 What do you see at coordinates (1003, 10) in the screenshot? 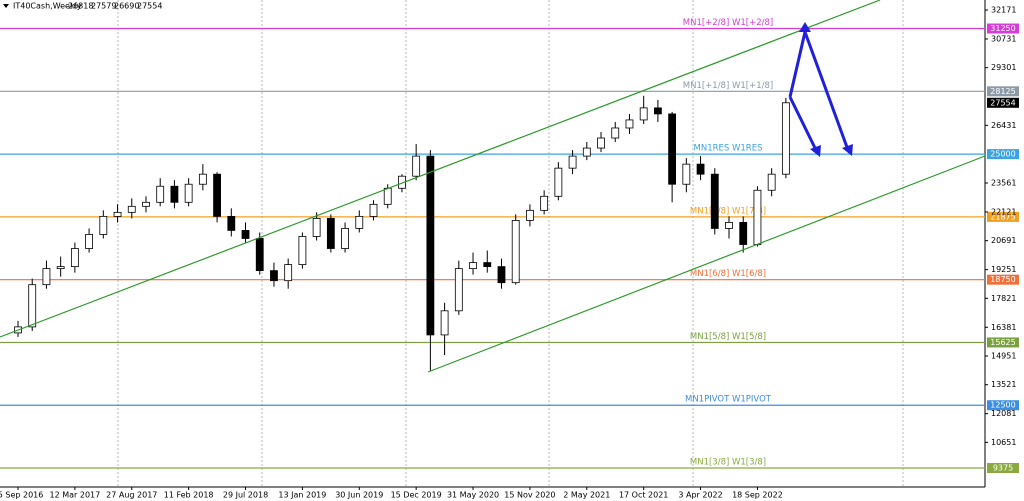
I see `y-tick-label: 32171` at bounding box center [1003, 10].